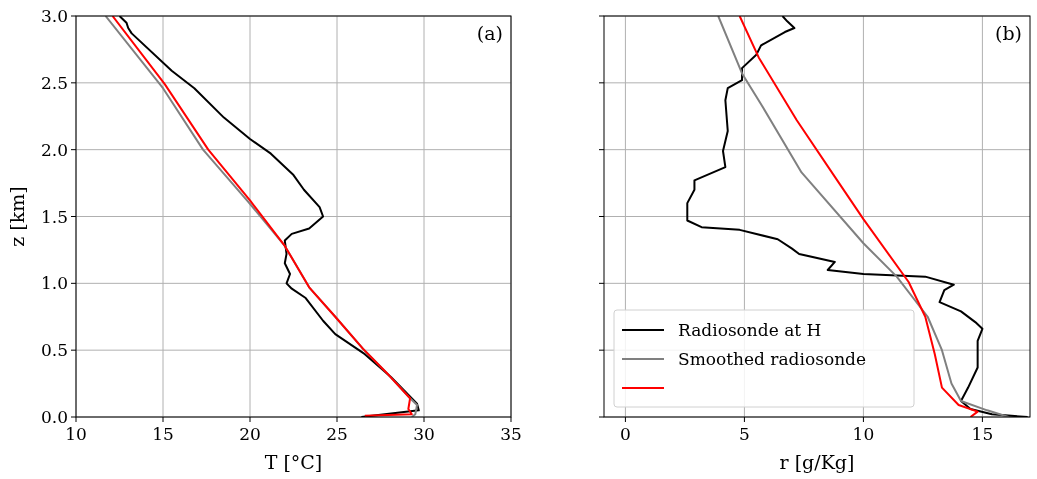 The image size is (1037, 479). What do you see at coordinates (625, 434) in the screenshot?
I see `x-tick-label: 0` at bounding box center [625, 434].